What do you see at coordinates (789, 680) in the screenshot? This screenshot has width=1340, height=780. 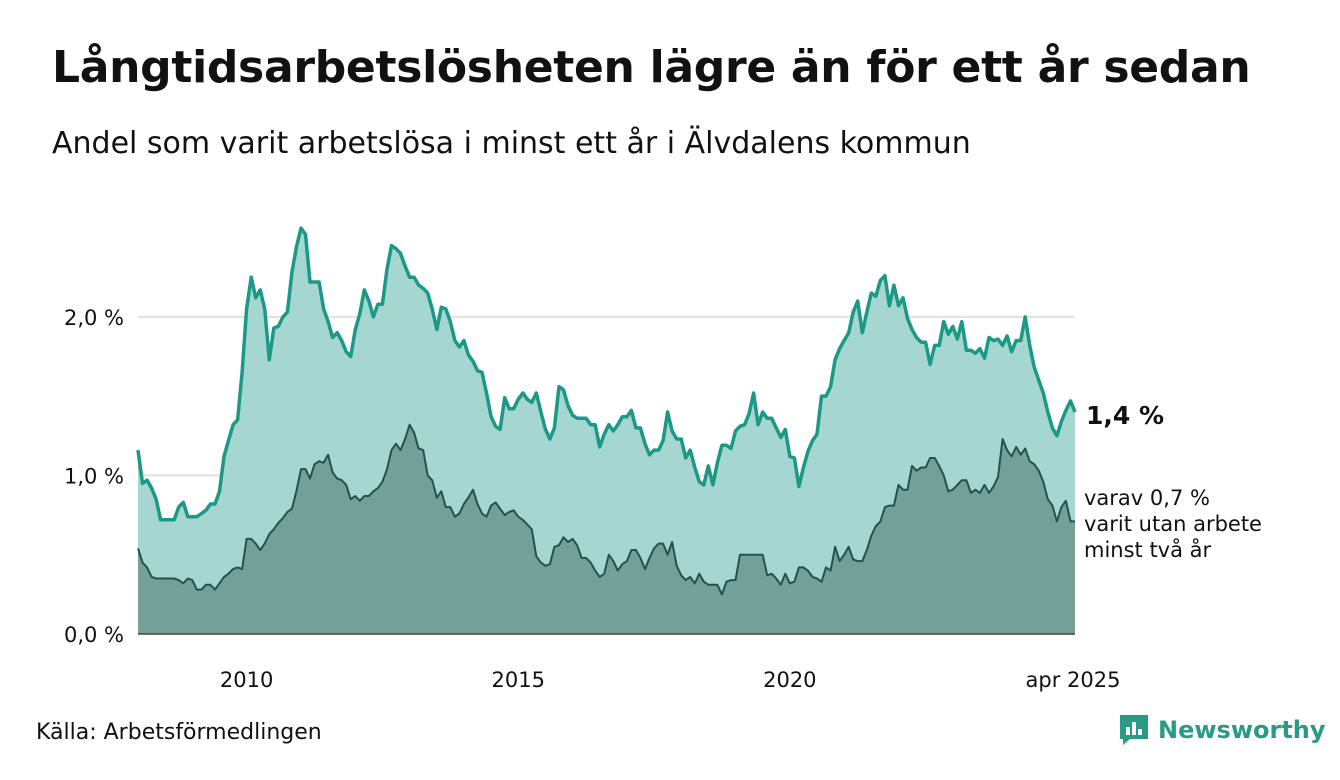 I see `x-tick-label: 2020` at bounding box center [789, 680].